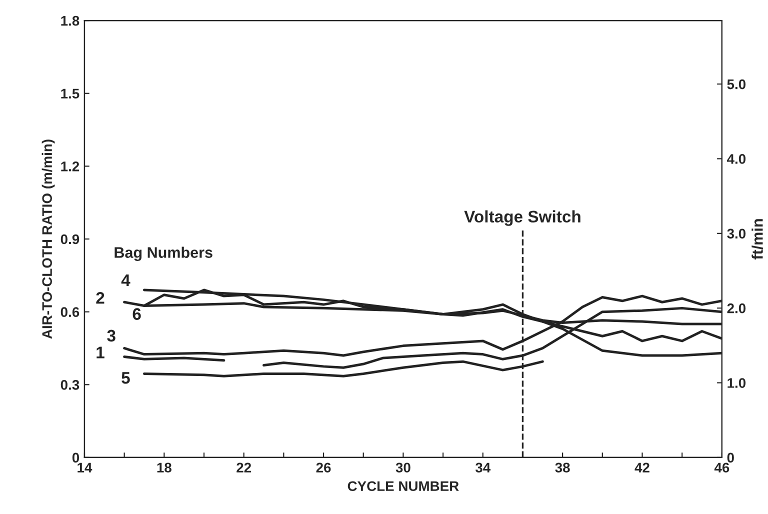 Image resolution: width=768 pixels, height=514 pixels. I want to click on y-tick-label: 1.8, so click(70, 21).